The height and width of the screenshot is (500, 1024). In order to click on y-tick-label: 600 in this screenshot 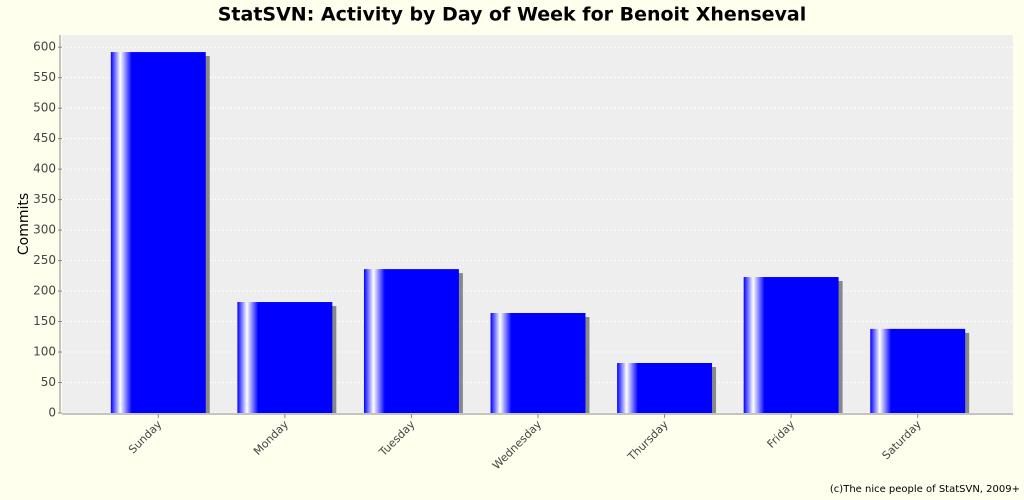, I will do `click(44, 47)`.